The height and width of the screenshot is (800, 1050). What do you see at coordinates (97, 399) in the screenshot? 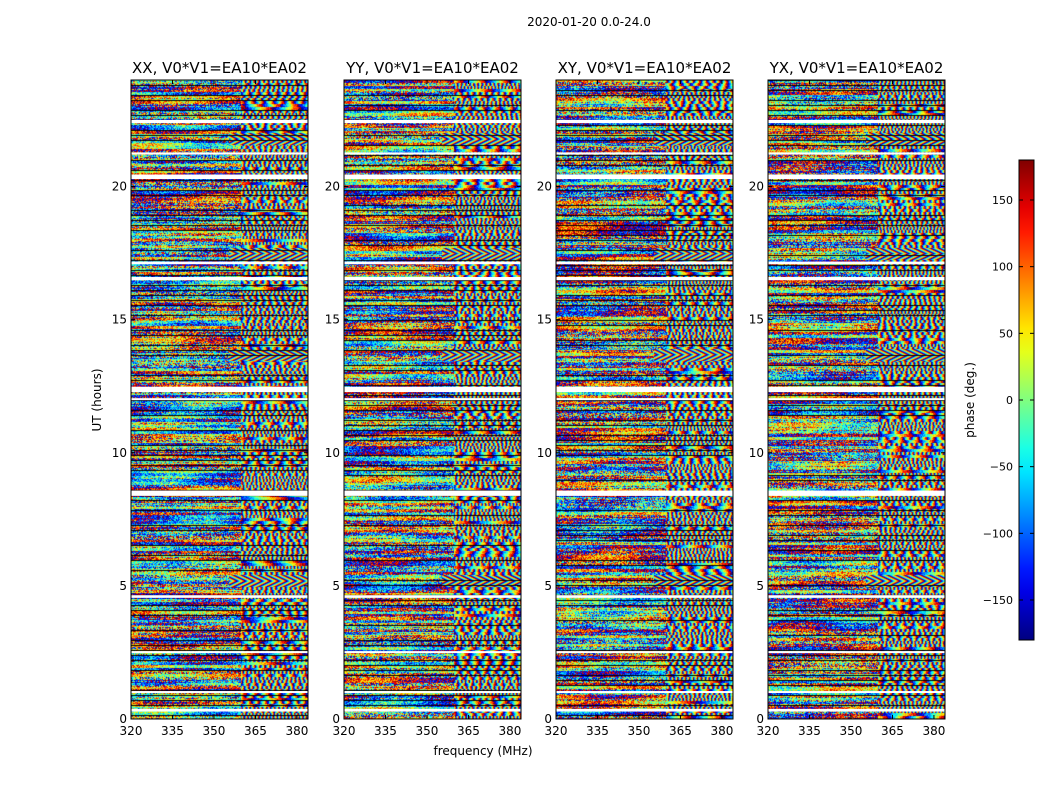
I see `y-axis-label: UT (hours)` at bounding box center [97, 399].